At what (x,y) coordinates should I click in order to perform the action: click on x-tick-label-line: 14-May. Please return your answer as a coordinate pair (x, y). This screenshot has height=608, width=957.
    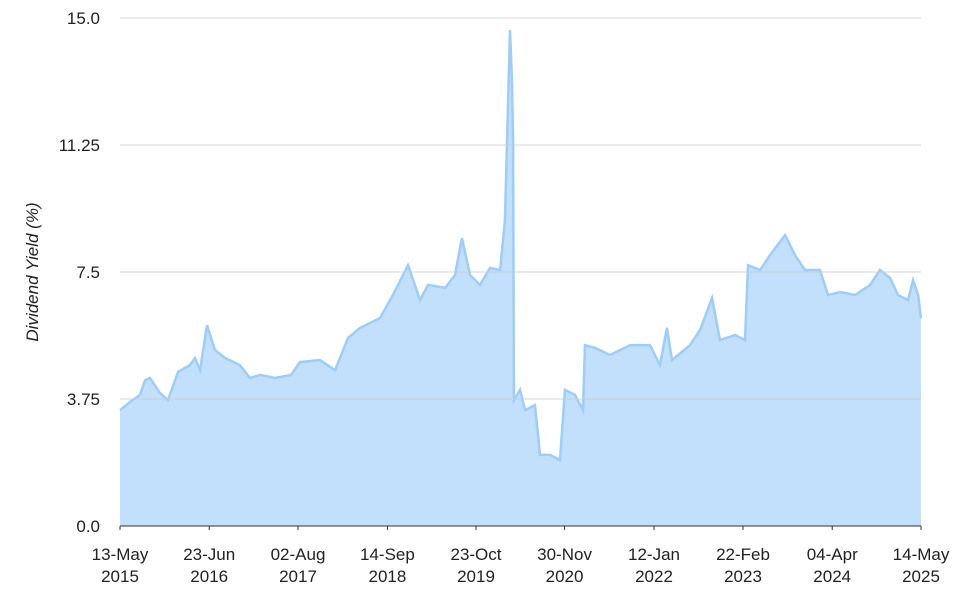
    Looking at the image, I should click on (921, 554).